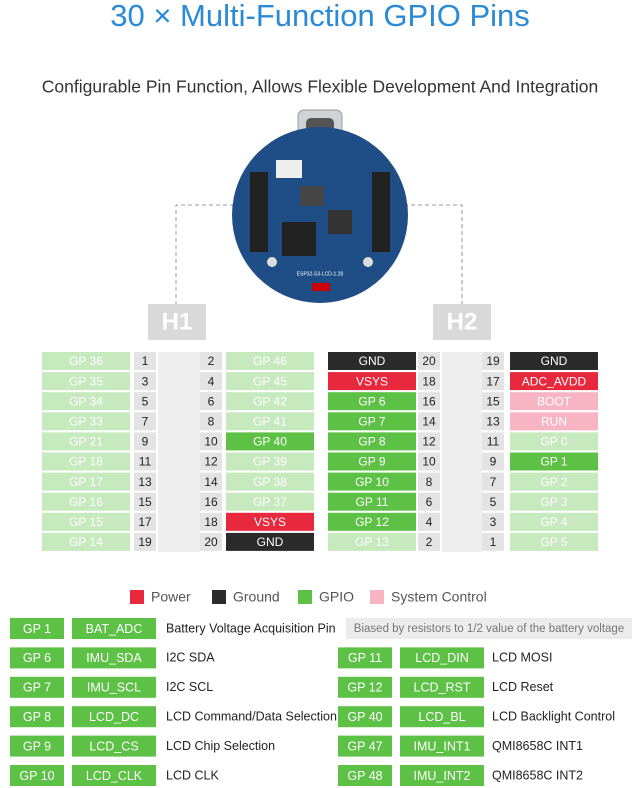 This screenshot has width=640, height=788. I want to click on board: ESP32-S3-LCD-1.28, so click(320, 206).